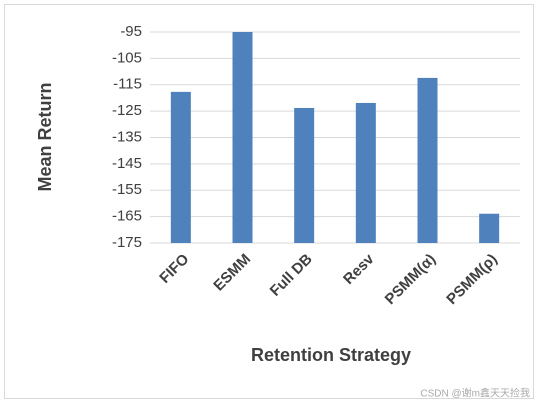  Describe the element at coordinates (127, 136) in the screenshot. I see `y-tick-label: -135` at that location.